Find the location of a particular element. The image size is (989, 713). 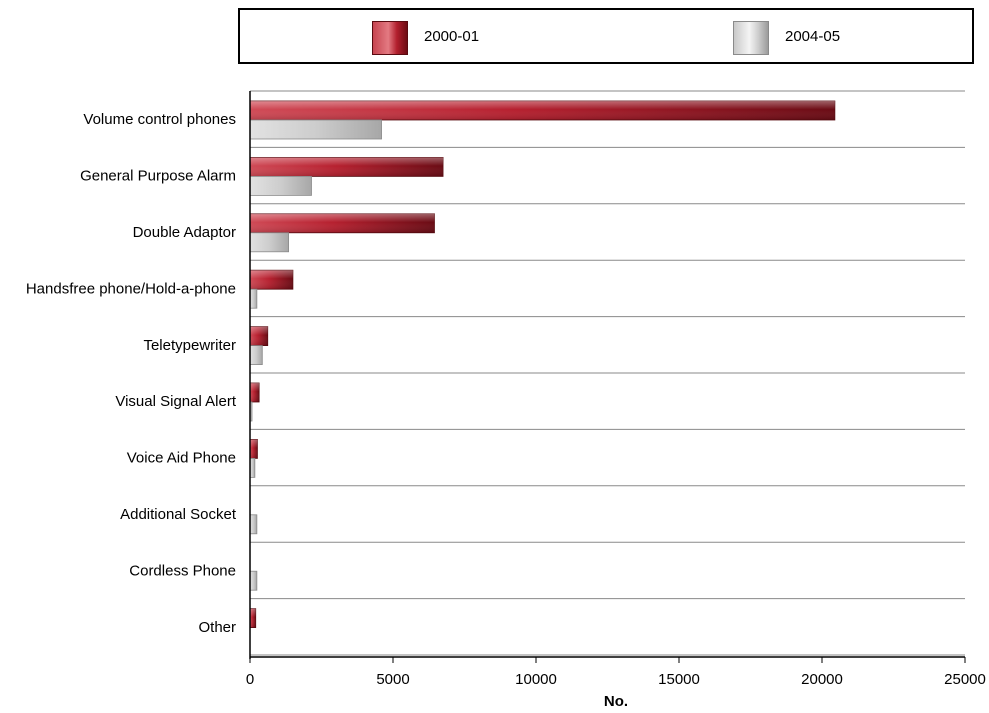

x-tick-label: 20000 is located at coordinates (822, 679).